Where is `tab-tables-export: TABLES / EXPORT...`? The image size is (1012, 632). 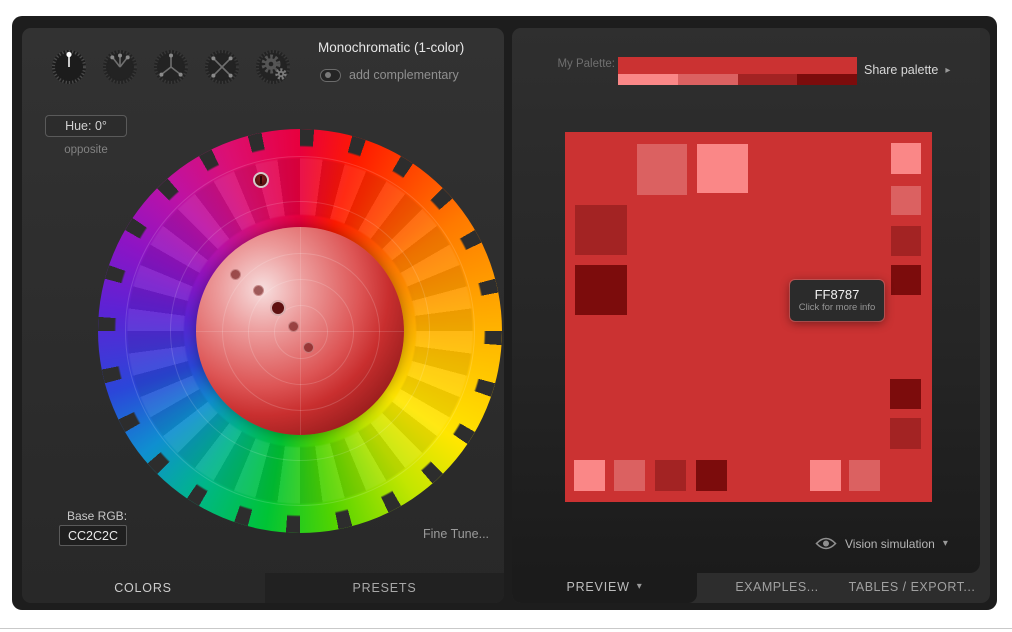 tab-tables-export: TABLES / EXPORT... is located at coordinates (912, 586).